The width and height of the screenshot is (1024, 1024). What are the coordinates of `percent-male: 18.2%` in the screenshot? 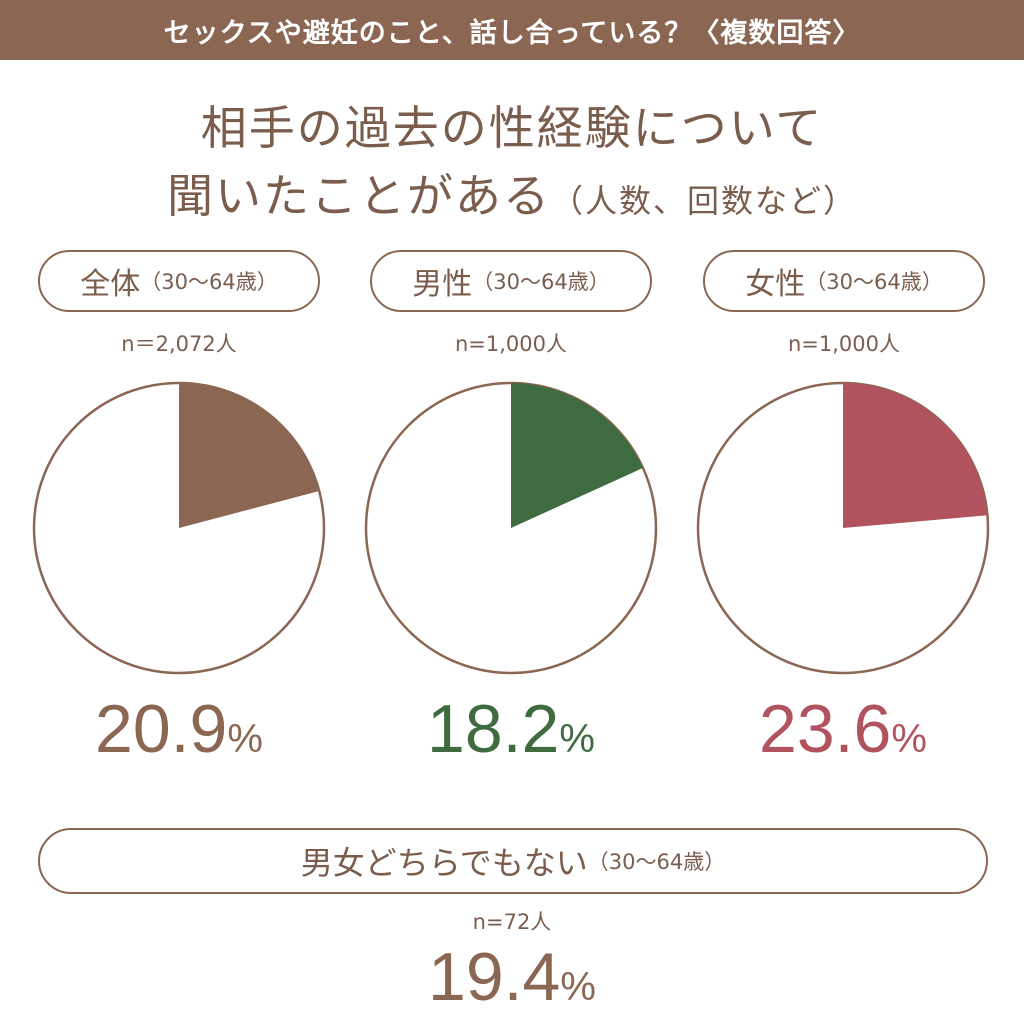 It's located at (511, 729).